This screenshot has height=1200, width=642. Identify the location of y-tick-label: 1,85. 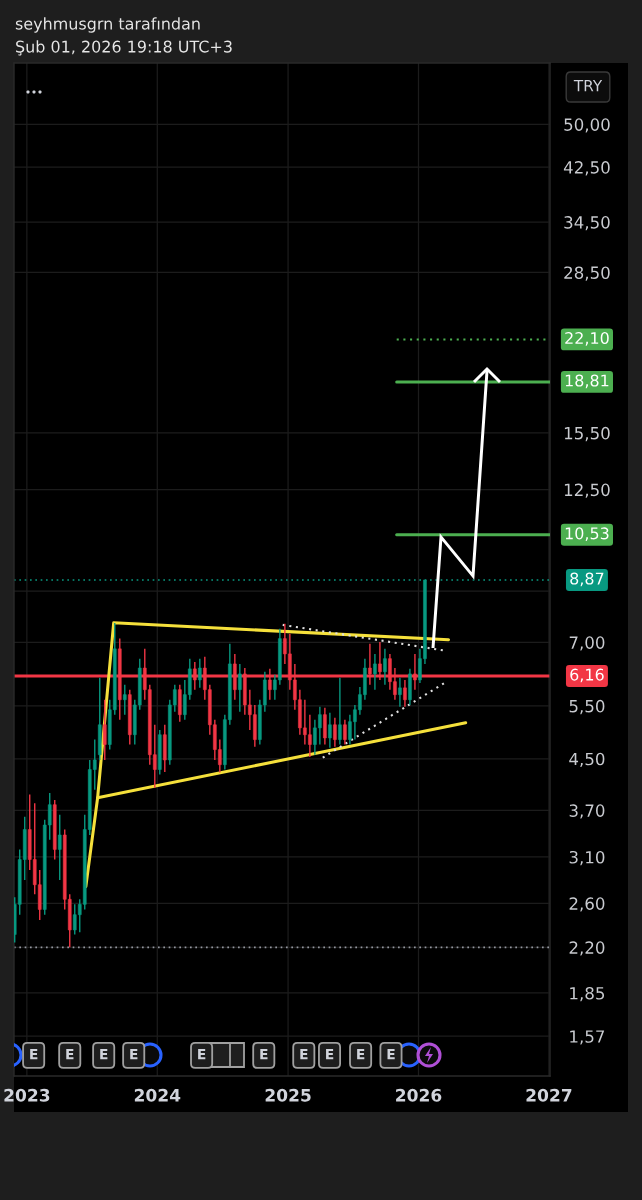
(587, 994).